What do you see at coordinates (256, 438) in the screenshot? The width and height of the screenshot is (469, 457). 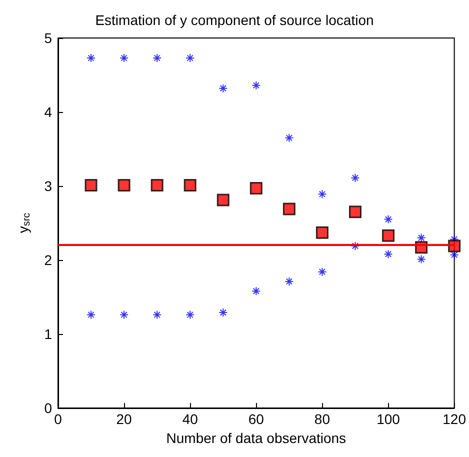 I see `x-axis-title: Number of data observations` at bounding box center [256, 438].